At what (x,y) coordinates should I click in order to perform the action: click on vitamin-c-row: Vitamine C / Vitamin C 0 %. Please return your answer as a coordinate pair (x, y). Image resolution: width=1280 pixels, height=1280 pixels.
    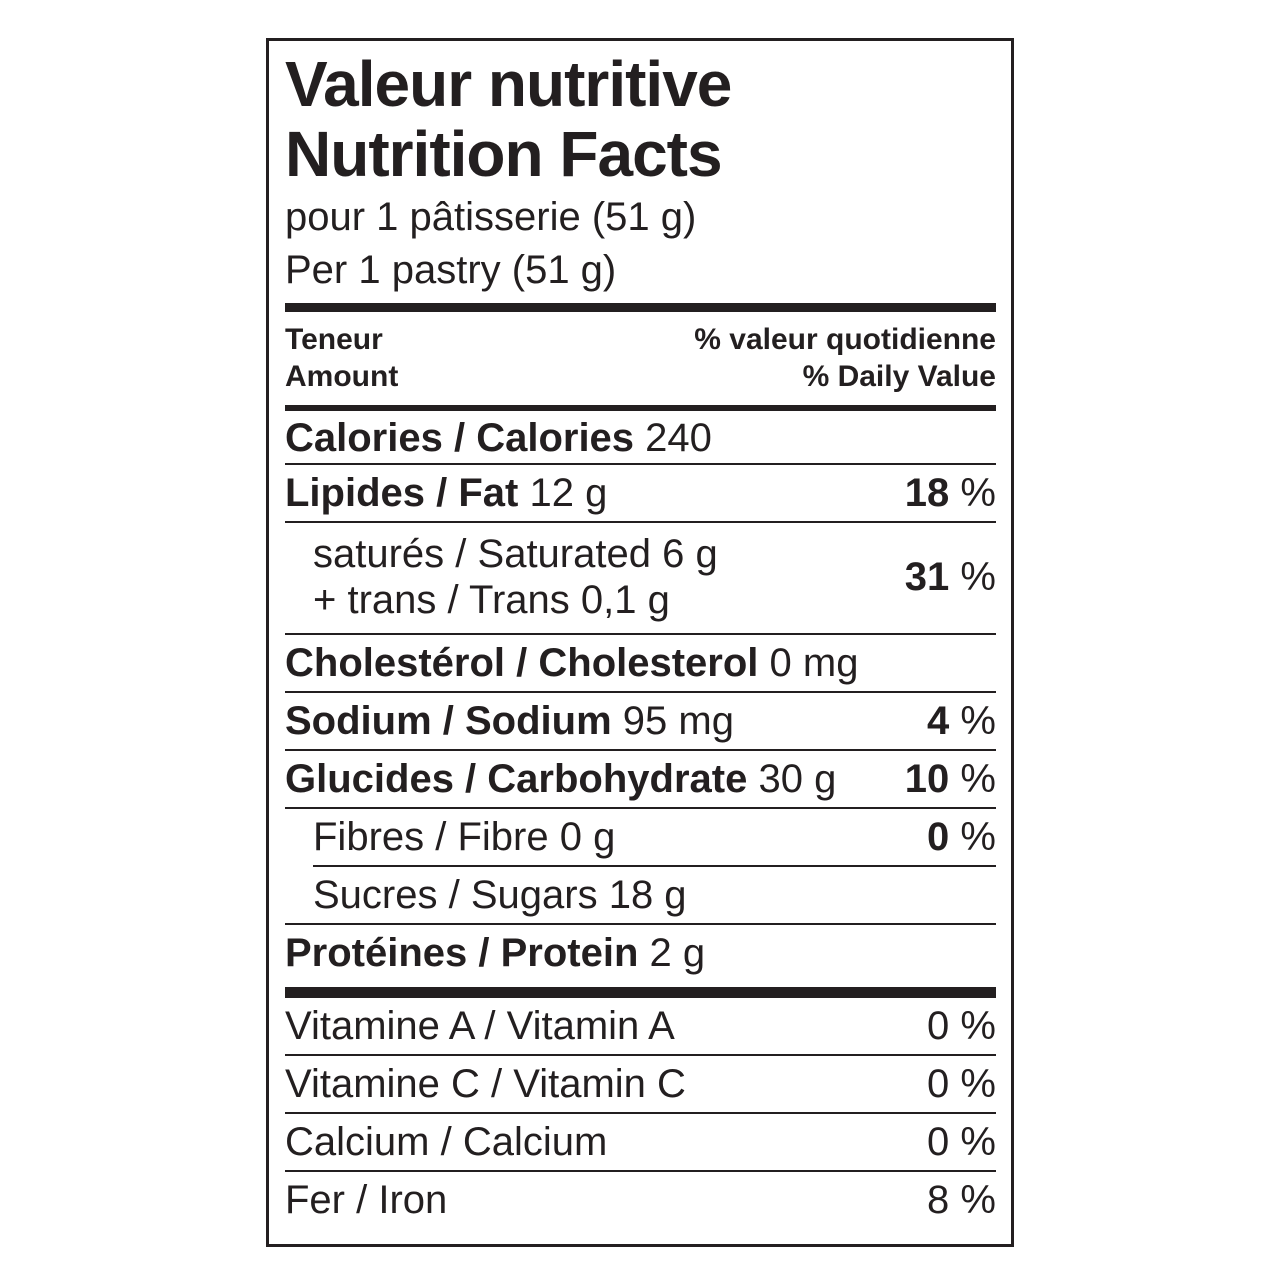
    Looking at the image, I should click on (640, 1084).